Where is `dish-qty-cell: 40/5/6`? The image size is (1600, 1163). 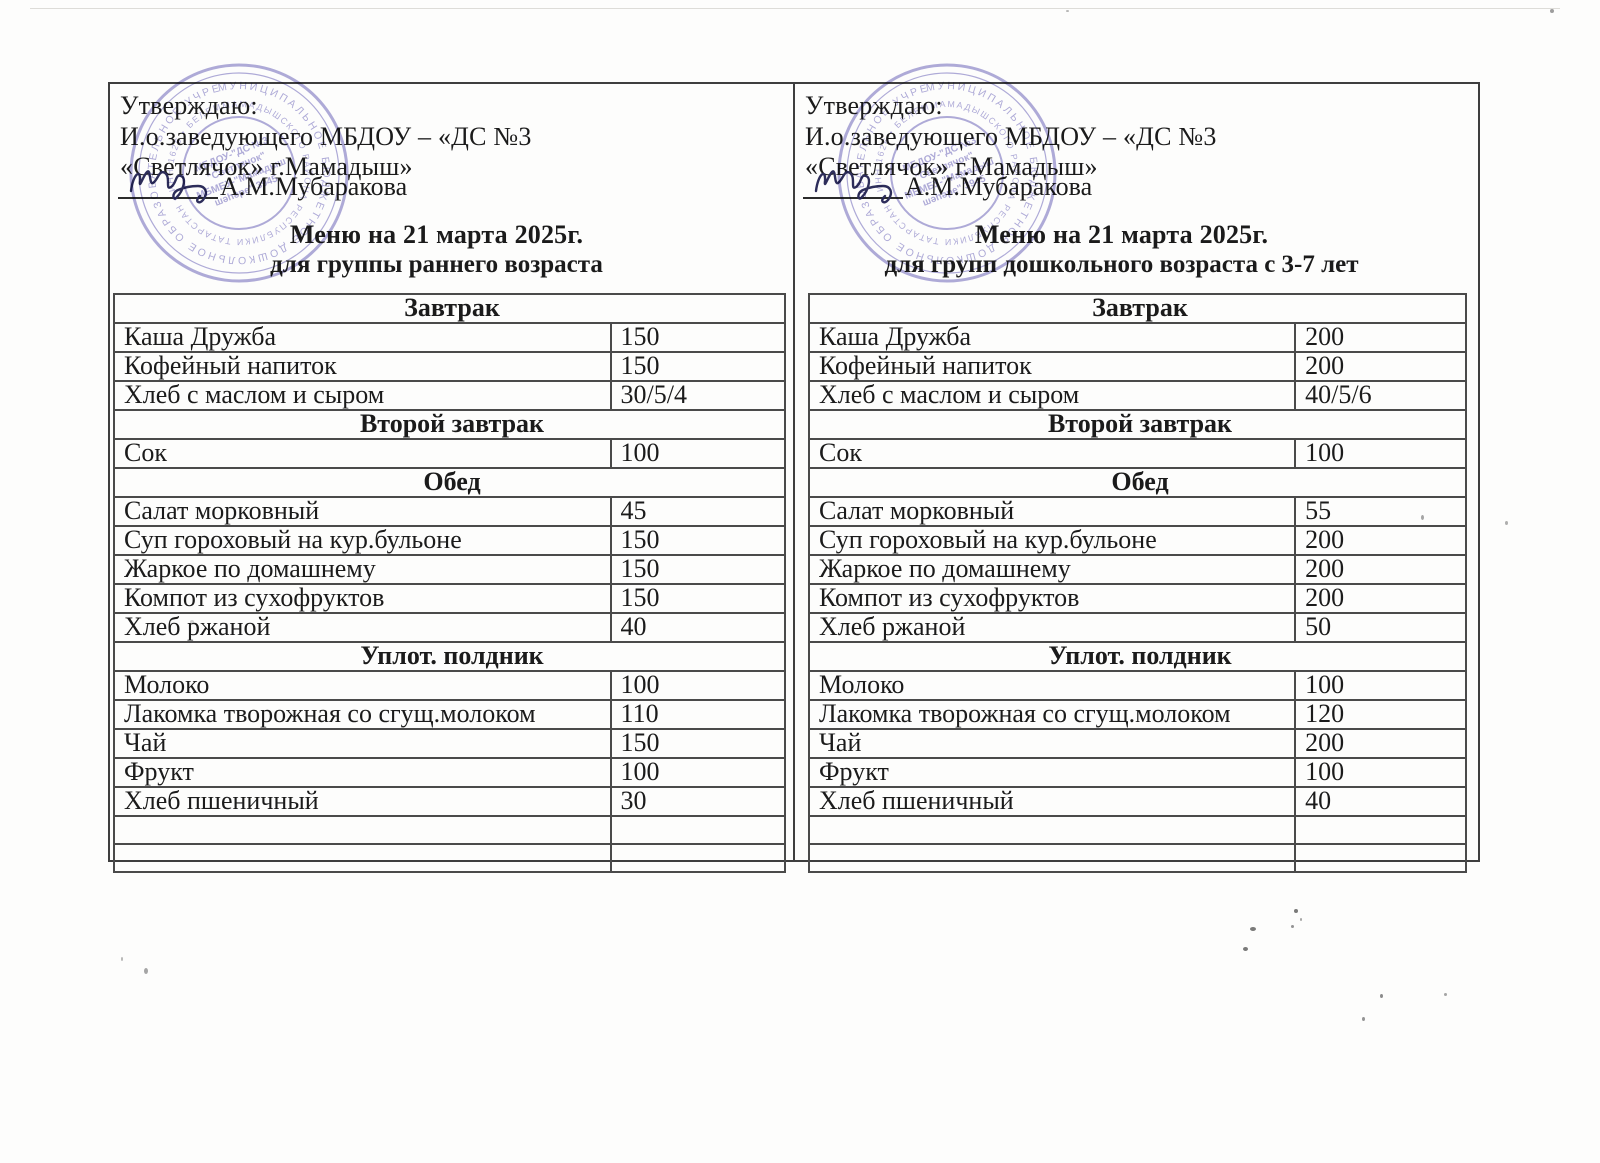 dish-qty-cell: 40/5/6 is located at coordinates (1380, 395).